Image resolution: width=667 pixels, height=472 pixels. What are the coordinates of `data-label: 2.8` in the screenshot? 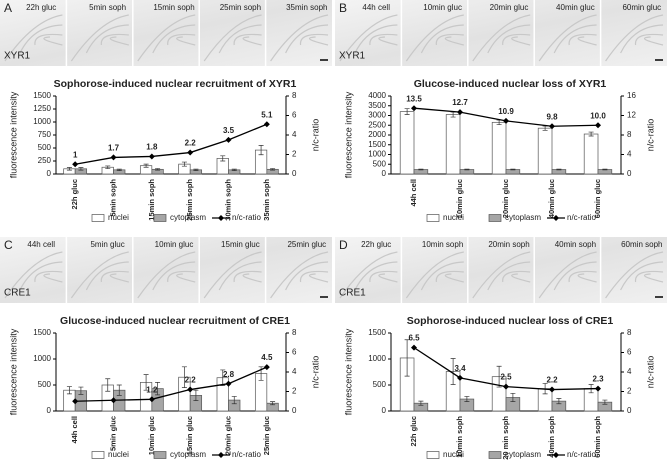 It's located at (229, 374).